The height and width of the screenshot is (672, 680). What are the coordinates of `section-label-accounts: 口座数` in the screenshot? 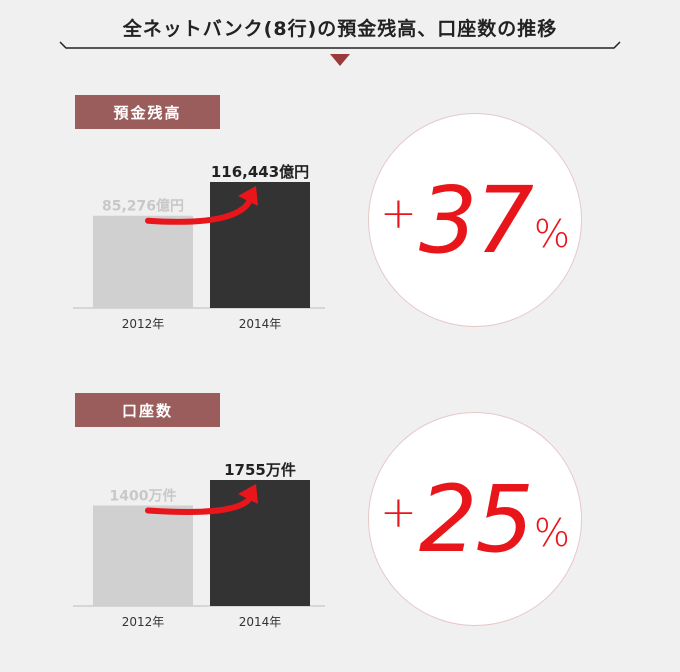 It's located at (147, 410).